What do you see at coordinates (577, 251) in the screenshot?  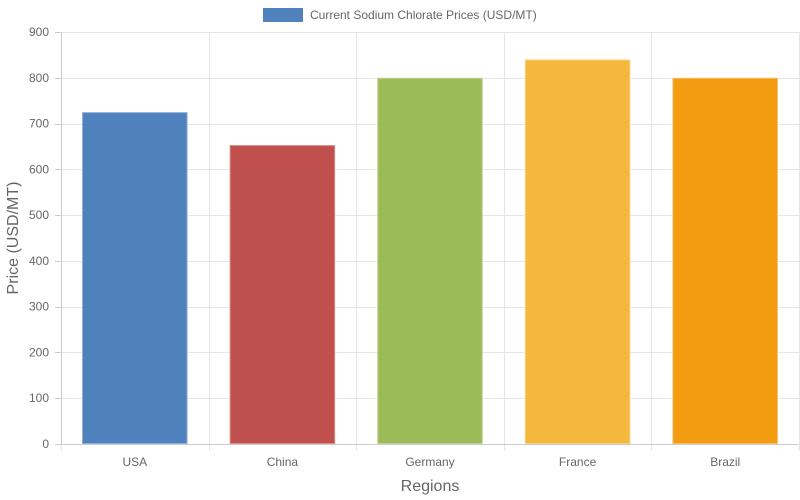 I see `bar-france` at bounding box center [577, 251].